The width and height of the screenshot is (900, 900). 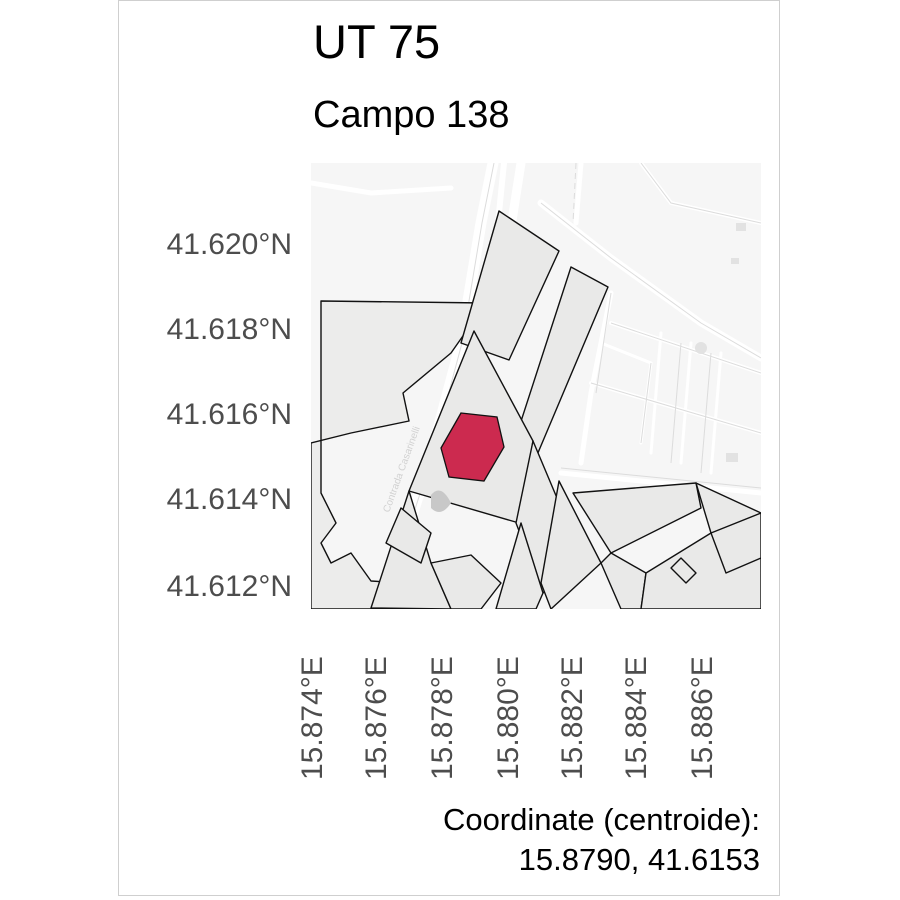 I want to click on x-tick-label: 15.874°E, so click(x=312, y=718).